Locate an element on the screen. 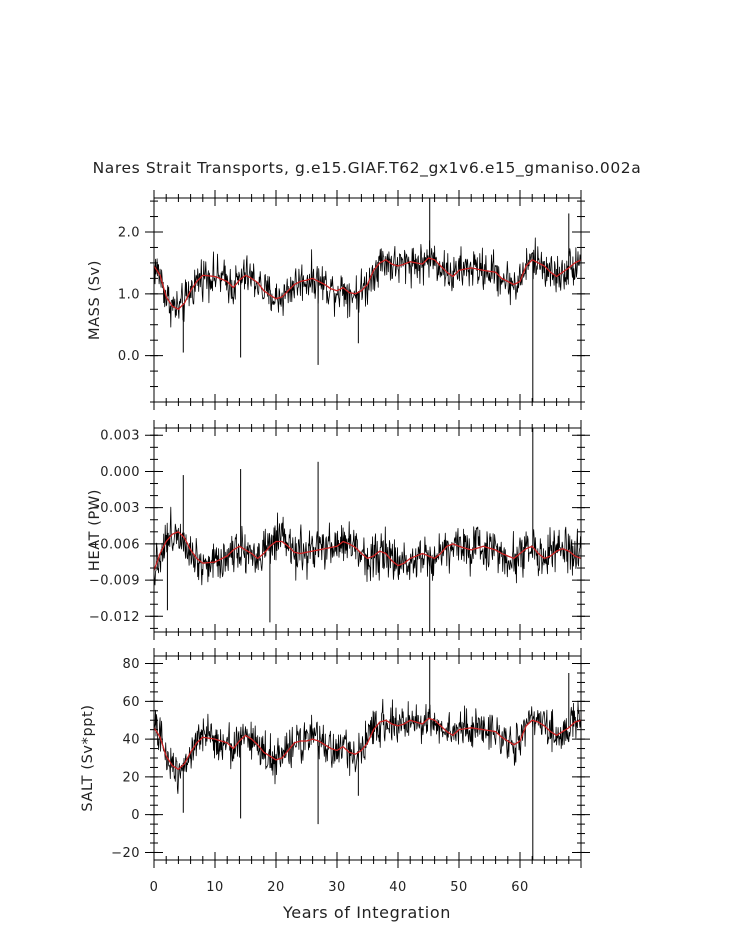  mass-raw-series is located at coordinates (367, 300).